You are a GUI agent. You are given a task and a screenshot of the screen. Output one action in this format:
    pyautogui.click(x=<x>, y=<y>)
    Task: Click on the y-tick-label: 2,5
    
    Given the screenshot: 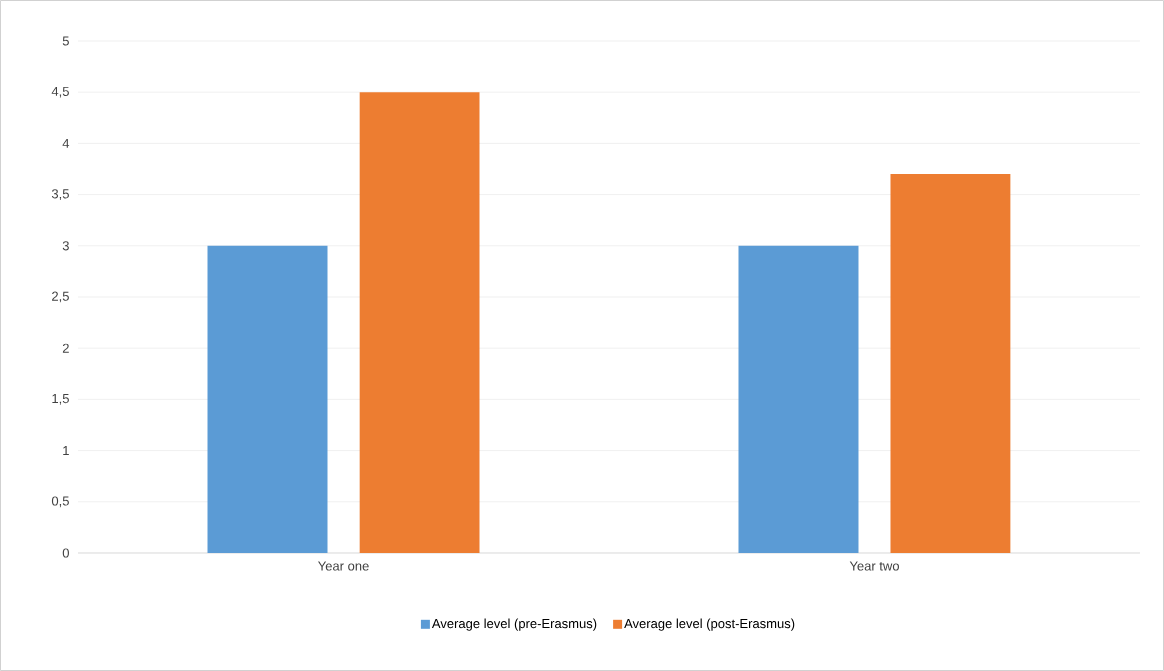 What is the action you would take?
    pyautogui.click(x=60, y=297)
    